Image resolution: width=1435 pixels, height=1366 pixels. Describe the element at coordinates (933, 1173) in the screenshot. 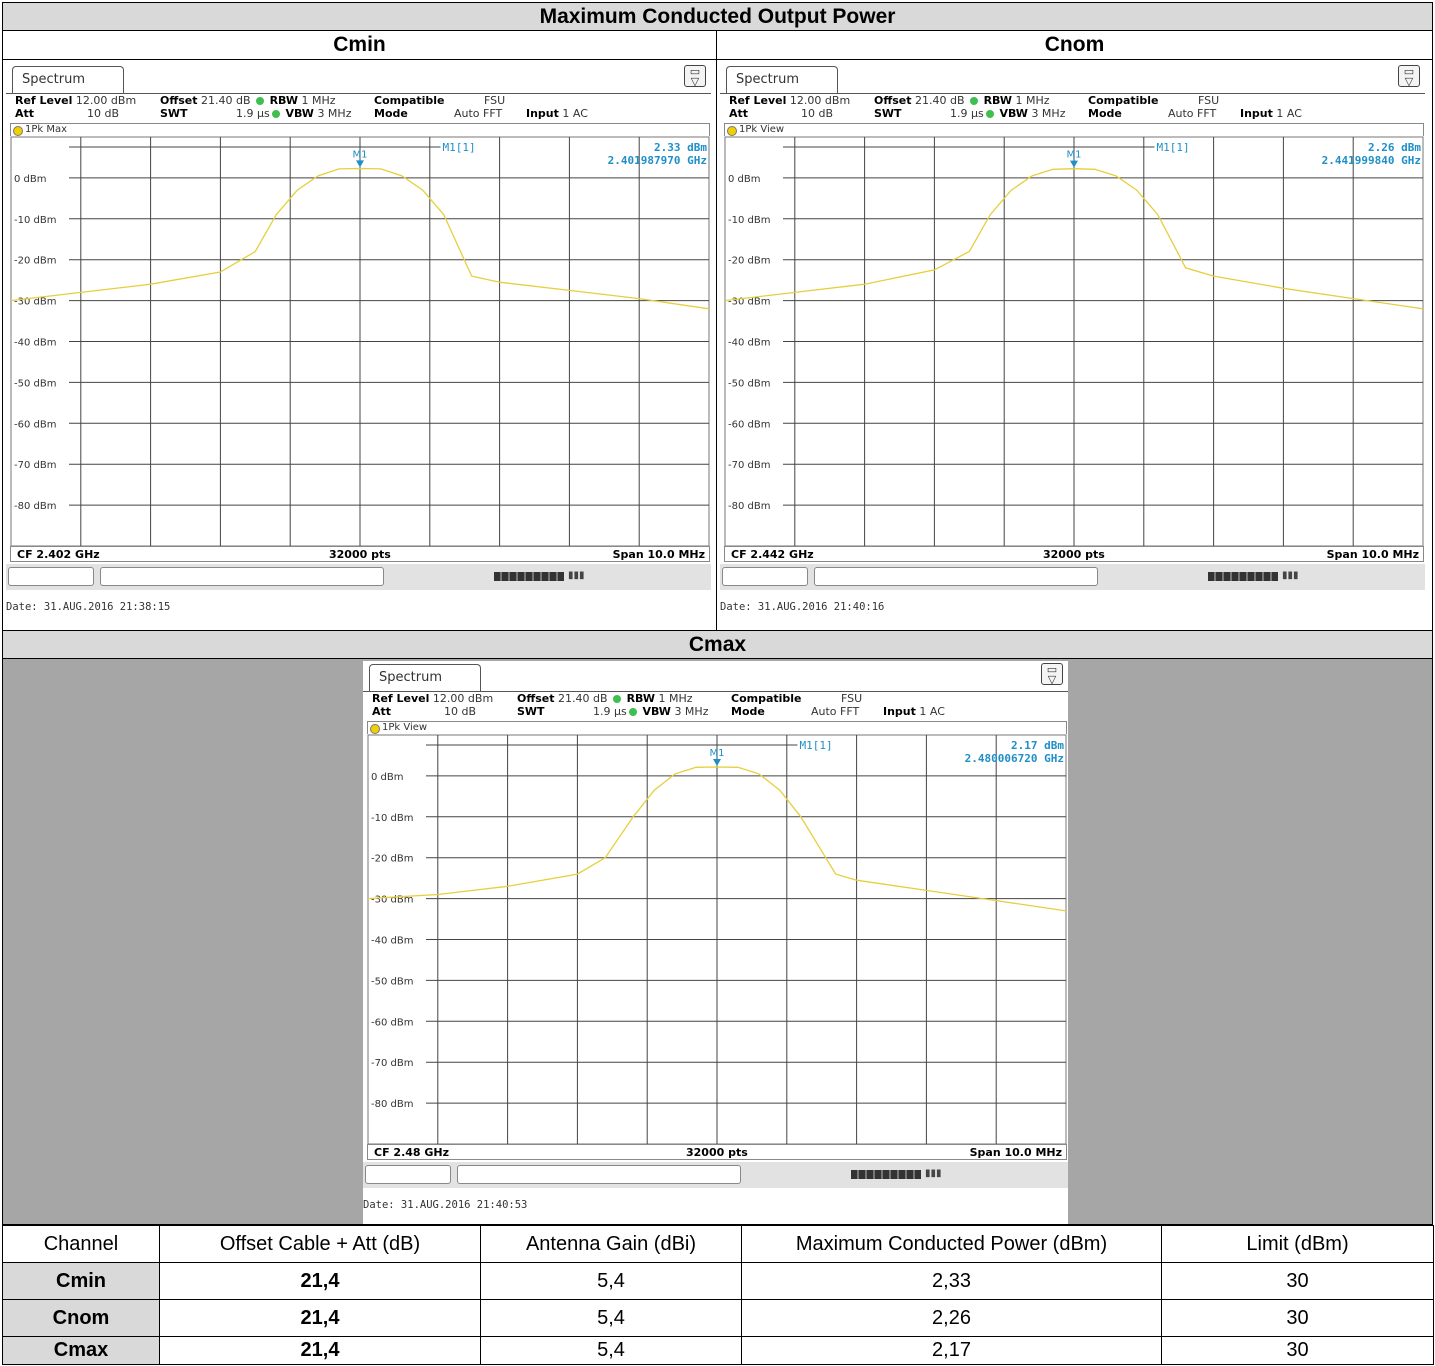

I see `status-icon: ▮▮▮` at that location.